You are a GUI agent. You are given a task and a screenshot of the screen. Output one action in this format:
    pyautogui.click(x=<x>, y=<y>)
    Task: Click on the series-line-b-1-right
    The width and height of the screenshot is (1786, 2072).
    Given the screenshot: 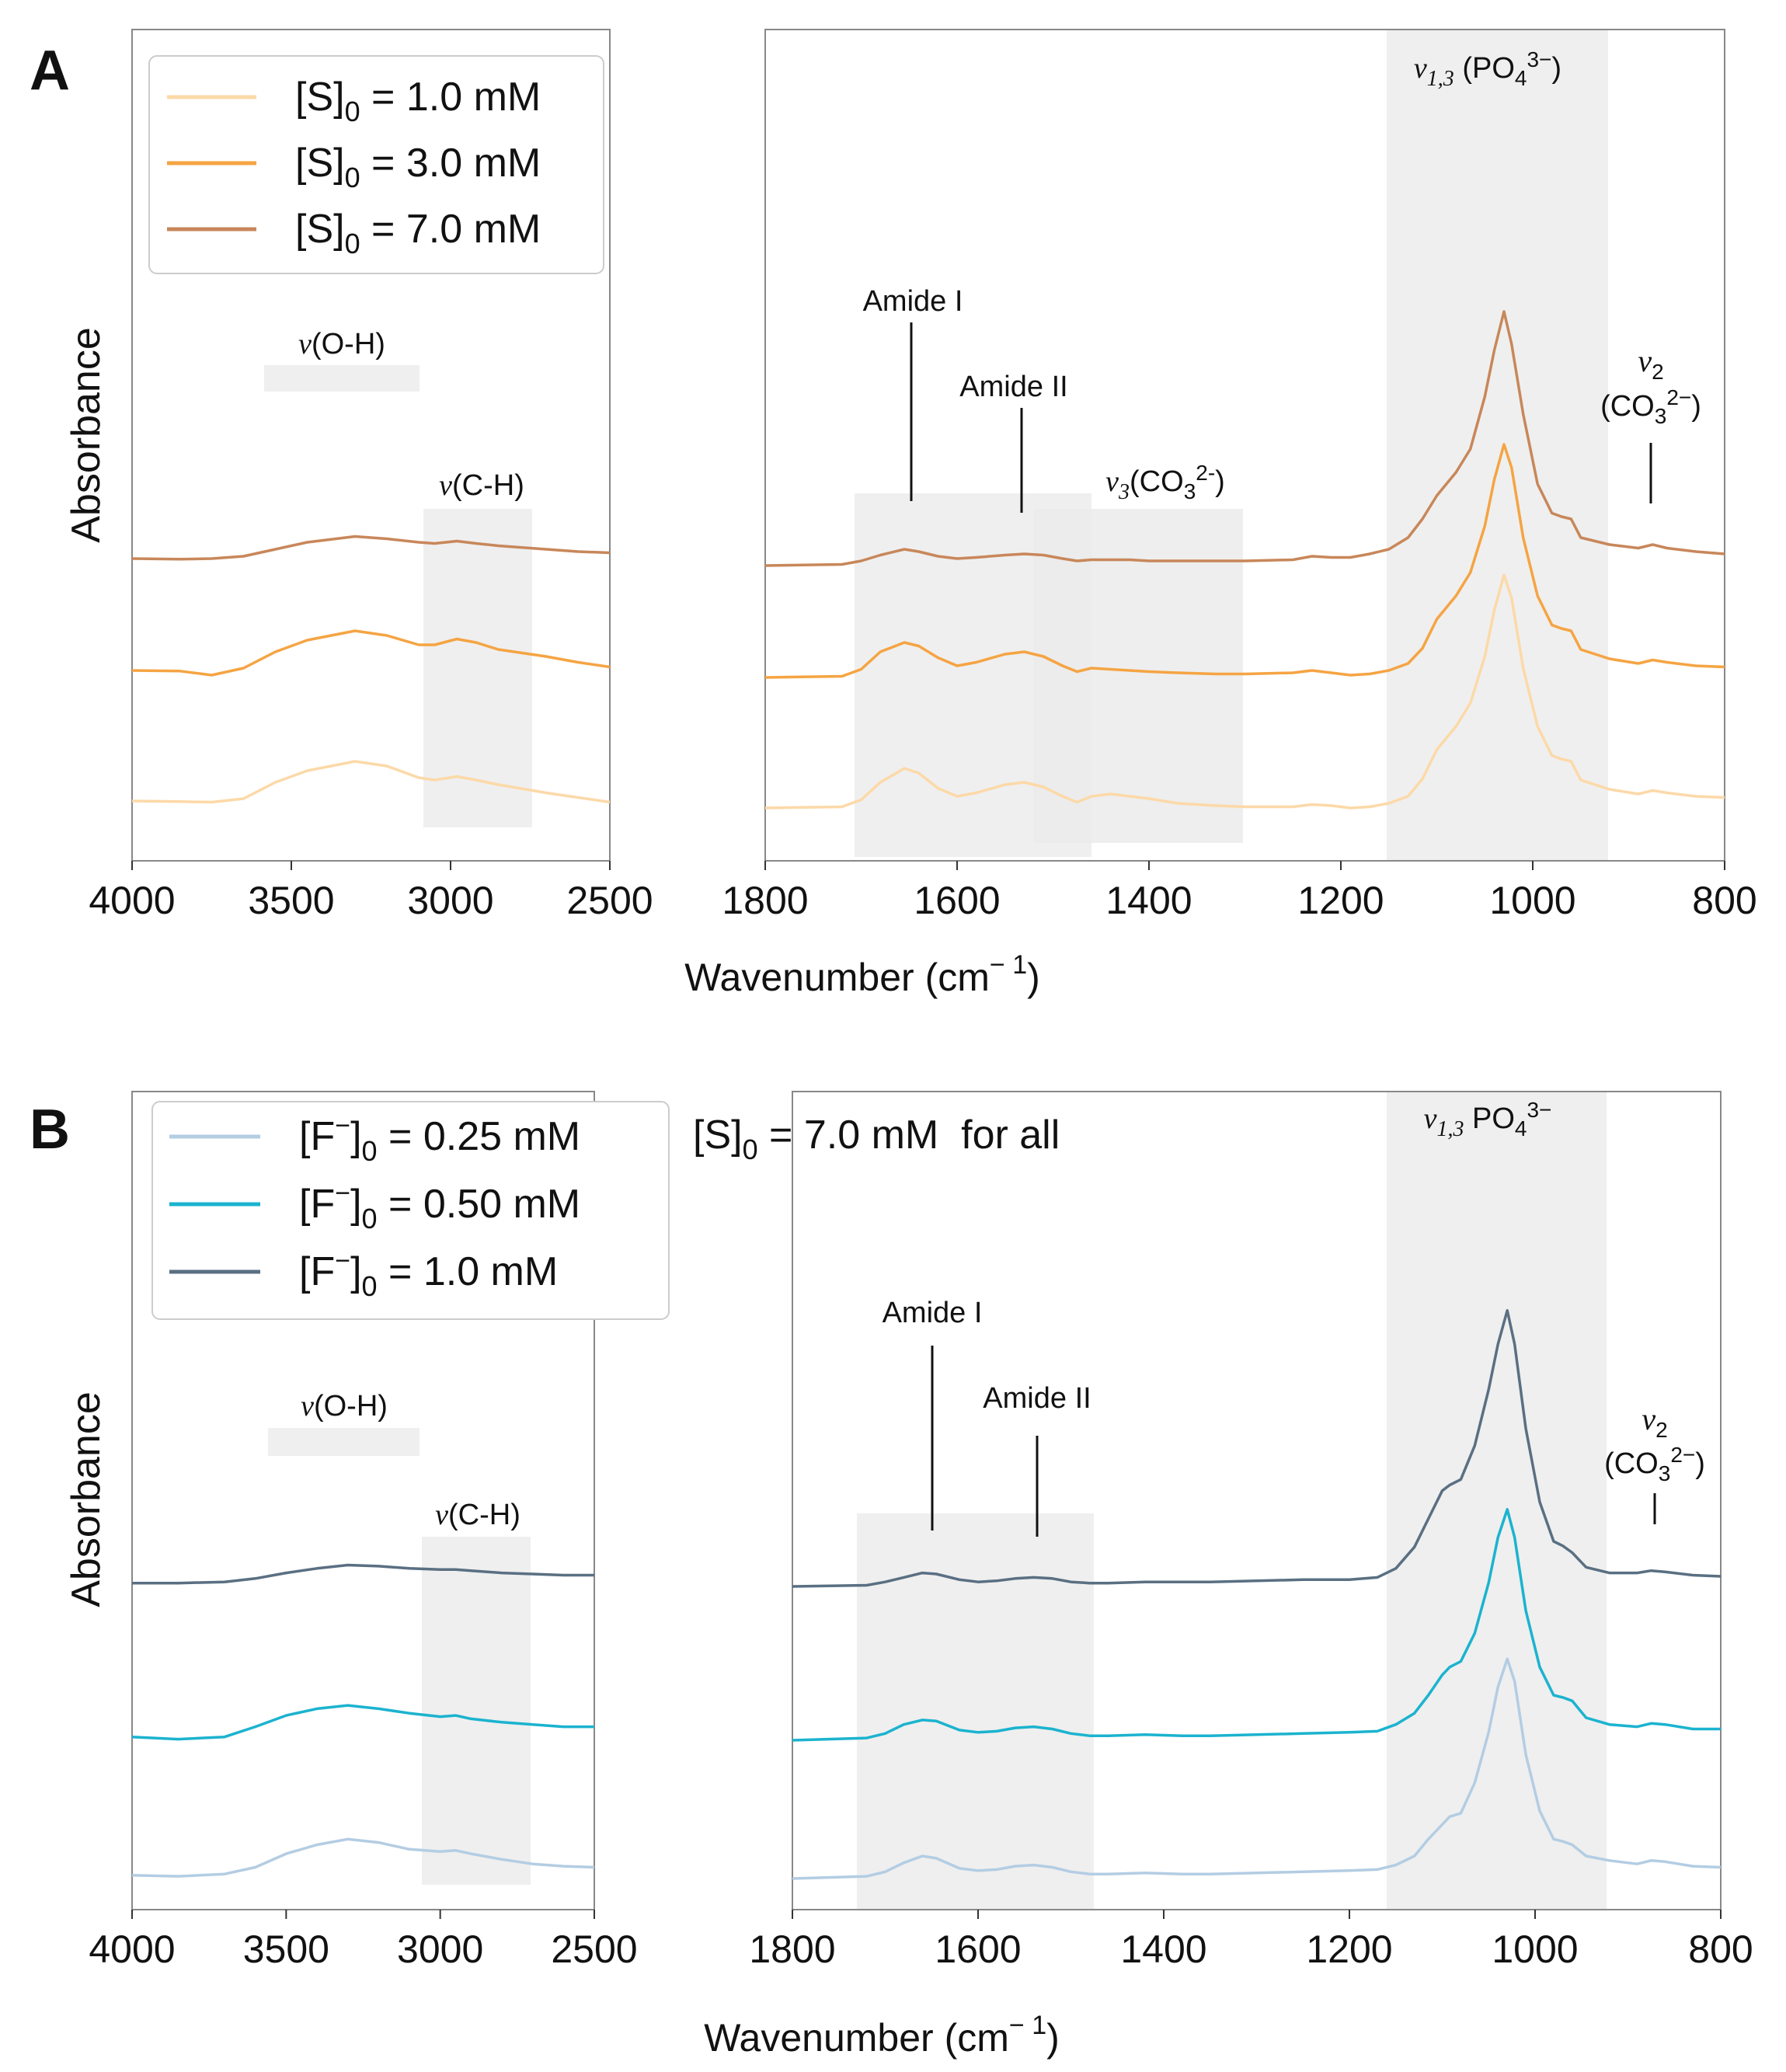 What is the action you would take?
    pyautogui.click(x=1256, y=1625)
    